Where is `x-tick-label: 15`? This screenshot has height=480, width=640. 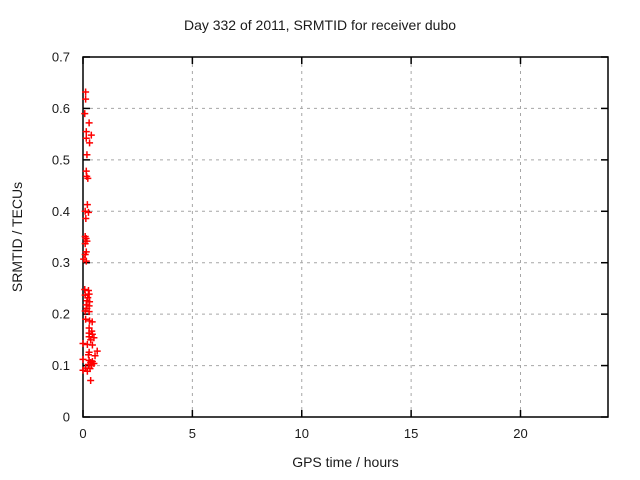 x-tick-label: 15 is located at coordinates (411, 433).